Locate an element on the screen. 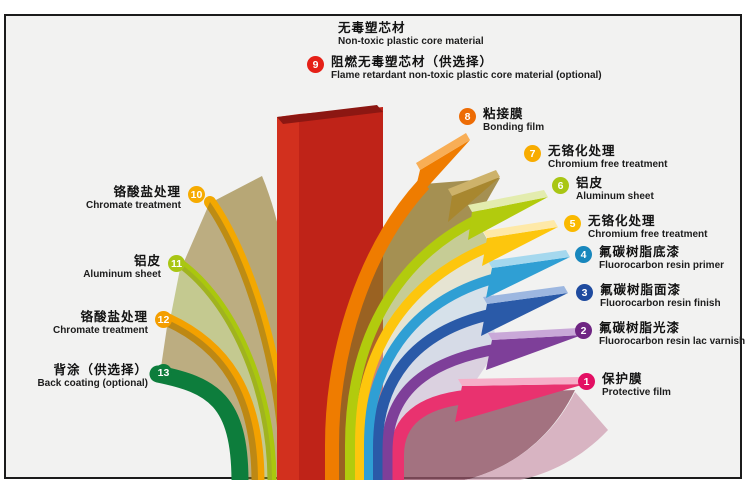 The image size is (750, 500). label-12-chromate: 铬酸盐处理 Chromate treatment 12 is located at coordinates (112, 323).